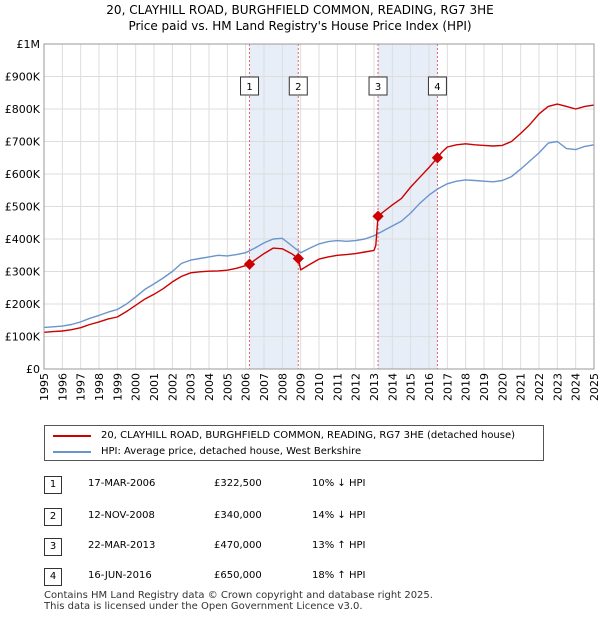 The image size is (600, 620). Describe the element at coordinates (484, 387) in the screenshot. I see `x-tick-label: 2019` at that location.